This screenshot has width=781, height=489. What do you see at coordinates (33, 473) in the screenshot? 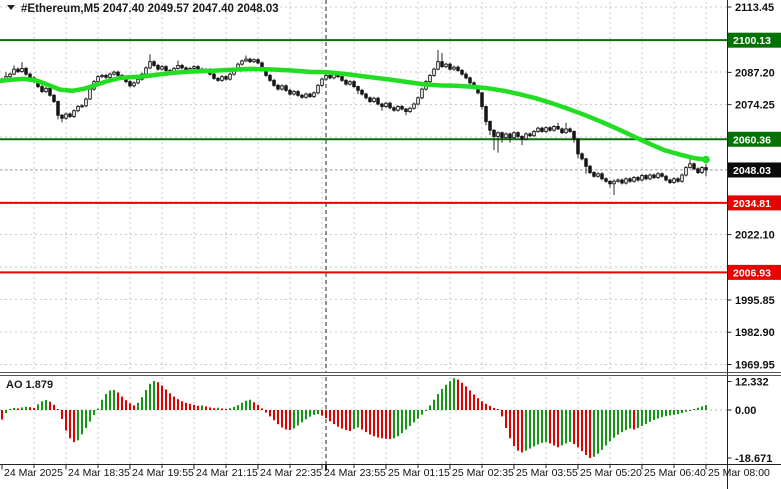
I see `time-label: 24 Mar 2025` at bounding box center [33, 473].